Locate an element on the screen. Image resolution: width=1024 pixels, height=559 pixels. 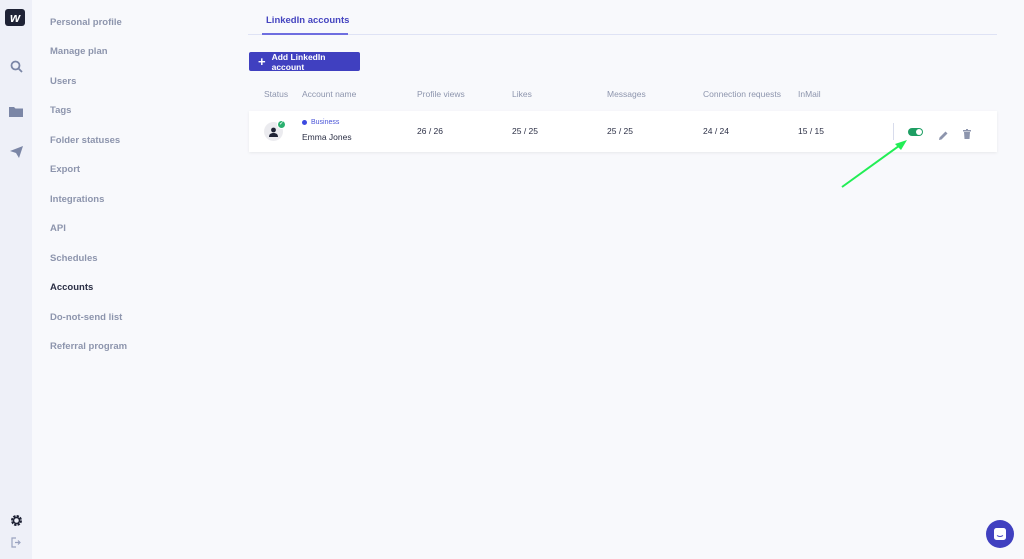
badge-dot is located at coordinates (304, 122).